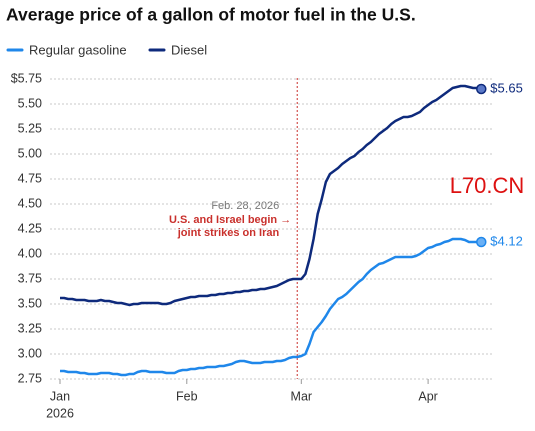 The width and height of the screenshot is (535, 431). Describe the element at coordinates (30, 328) in the screenshot. I see `y-tick-label: 3.25` at that location.